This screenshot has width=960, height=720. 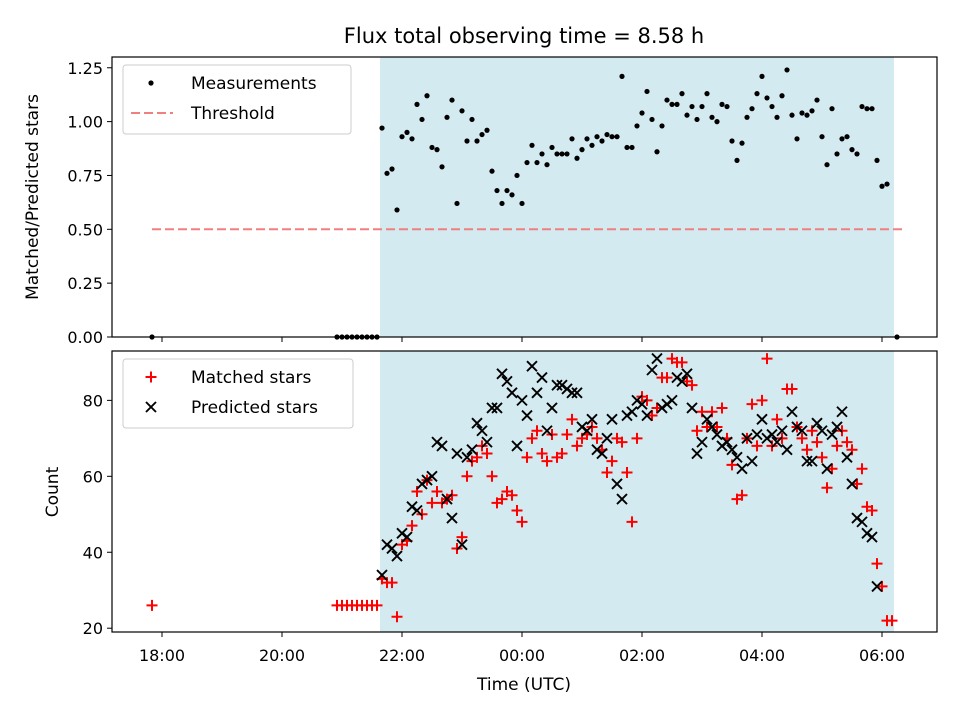 I want to click on legend-label: Threshold, so click(x=232, y=114).